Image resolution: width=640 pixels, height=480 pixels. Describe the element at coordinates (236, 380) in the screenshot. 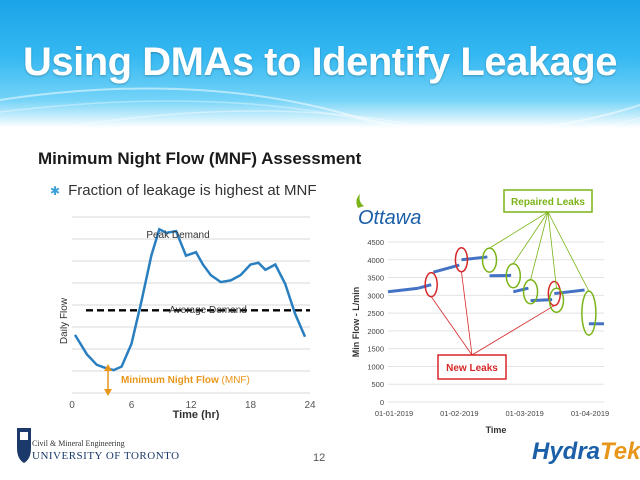

I see `mnf-label-abbr: (MNF)` at that location.